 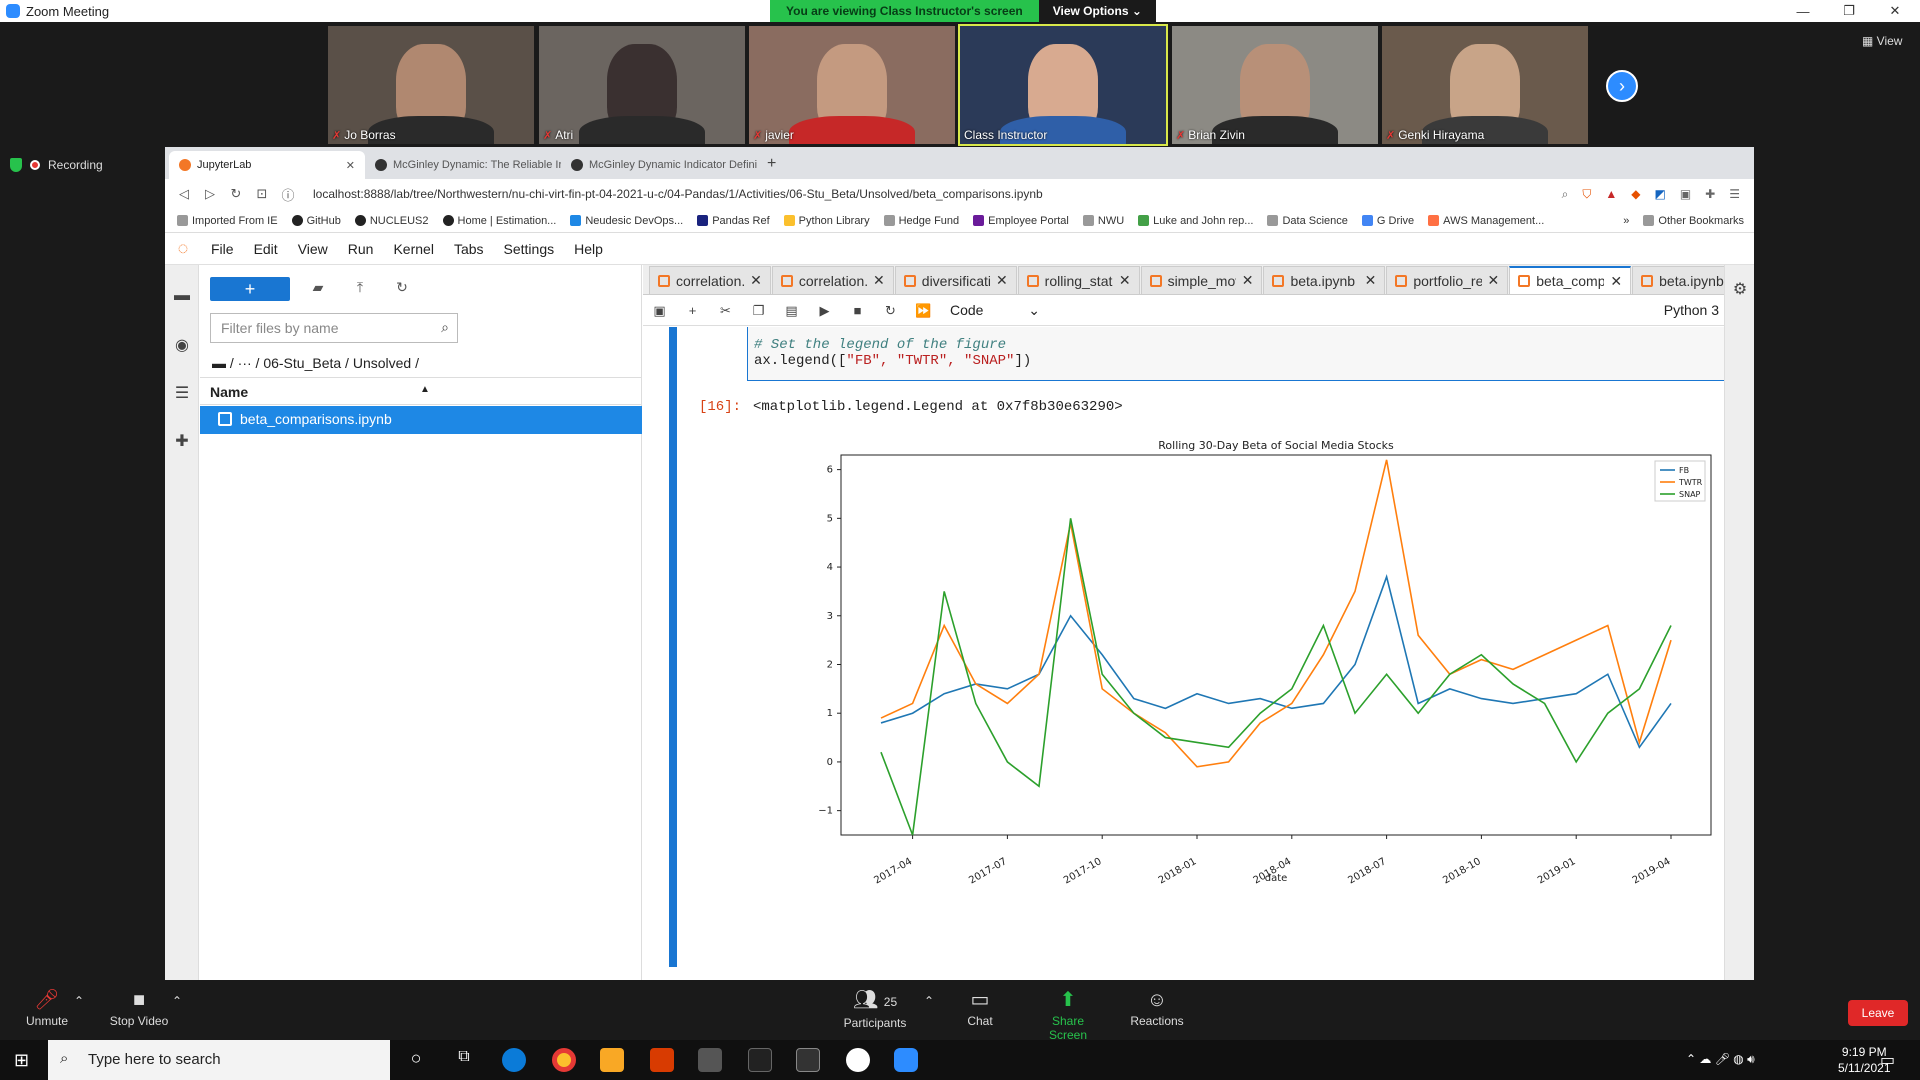 What do you see at coordinates (890, 310) in the screenshot?
I see `restart-icon: ↻` at bounding box center [890, 310].